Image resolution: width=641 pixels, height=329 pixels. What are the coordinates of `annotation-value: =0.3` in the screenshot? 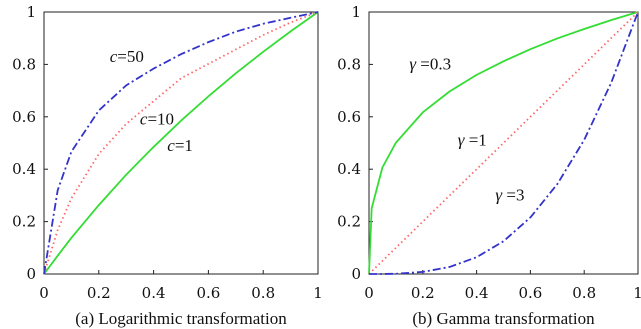 It's located at (433, 64).